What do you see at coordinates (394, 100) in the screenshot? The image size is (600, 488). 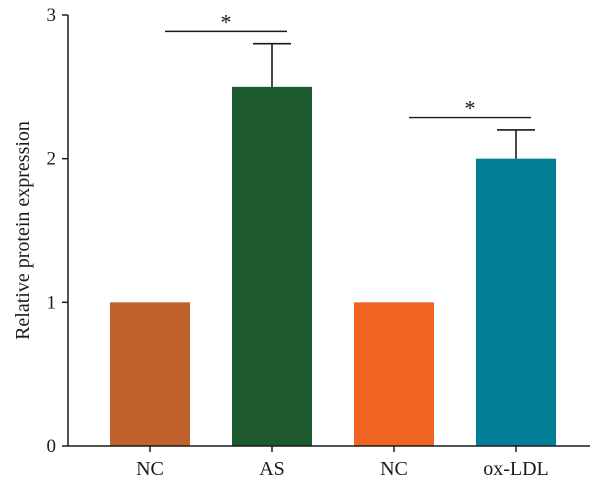 I see `error-bars` at bounding box center [394, 100].